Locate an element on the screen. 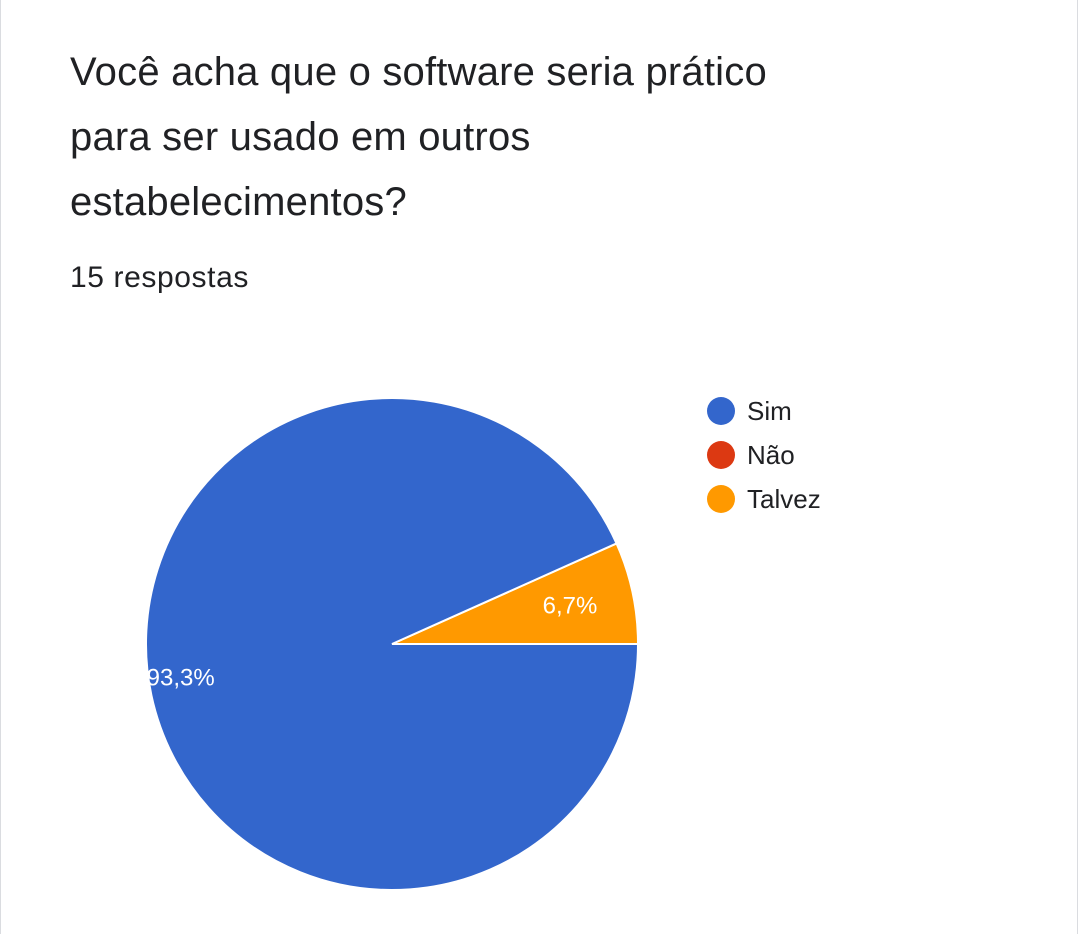 The height and width of the screenshot is (934, 1080). response-count: 15 respostas is located at coordinates (159, 277).